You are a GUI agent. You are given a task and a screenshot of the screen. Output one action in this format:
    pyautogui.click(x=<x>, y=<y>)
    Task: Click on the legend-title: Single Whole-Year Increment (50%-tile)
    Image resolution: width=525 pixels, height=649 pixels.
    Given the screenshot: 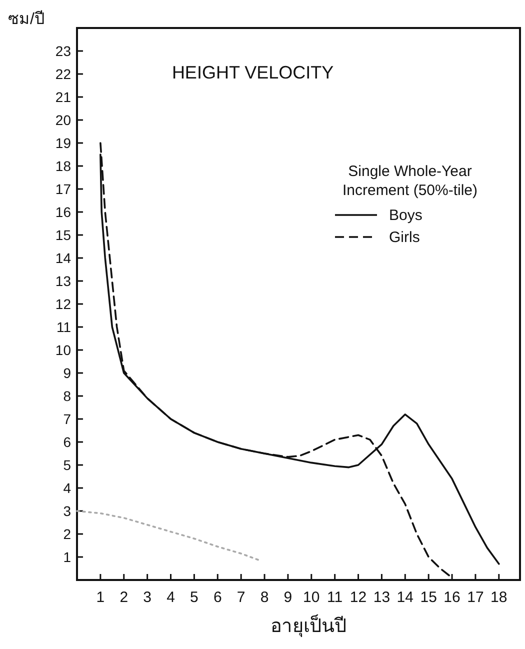 What is the action you would take?
    pyautogui.click(x=410, y=181)
    